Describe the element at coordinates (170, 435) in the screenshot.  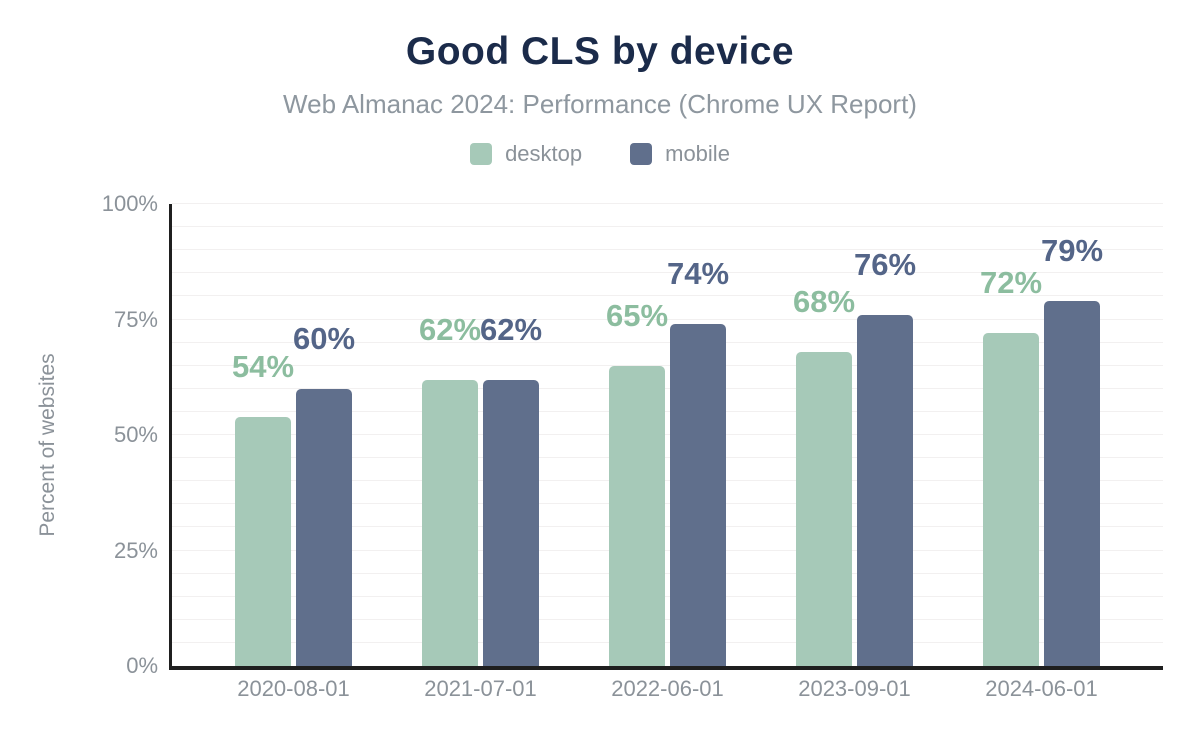
I see `y-axis-line` at that location.